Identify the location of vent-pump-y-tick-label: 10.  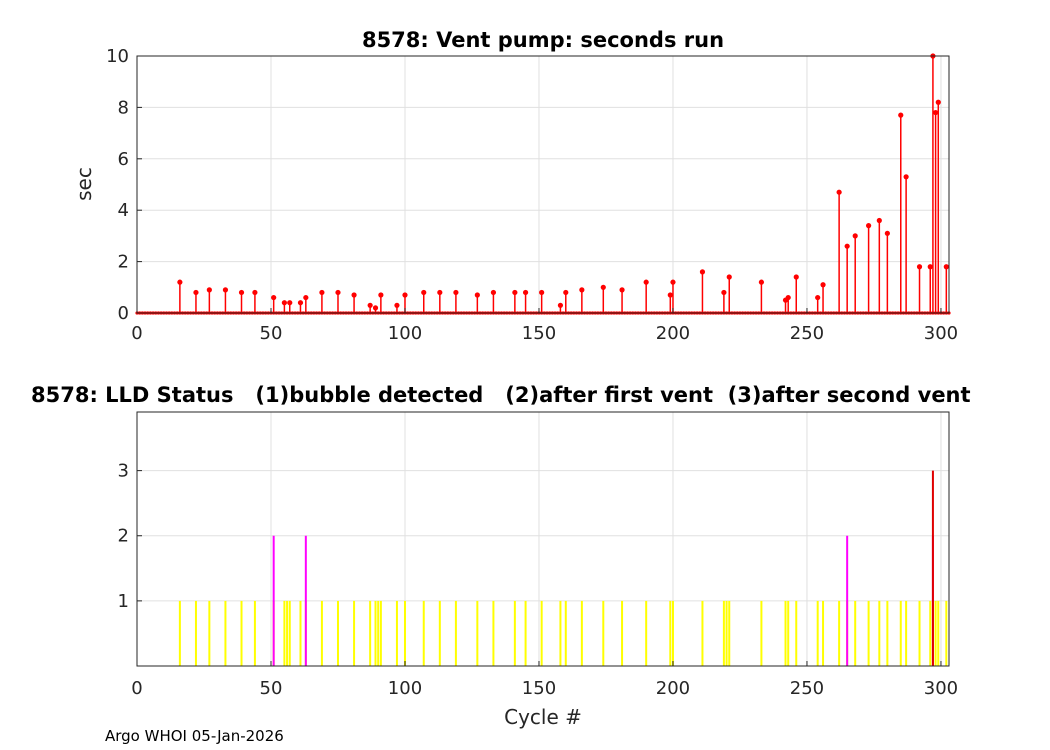
(117, 56).